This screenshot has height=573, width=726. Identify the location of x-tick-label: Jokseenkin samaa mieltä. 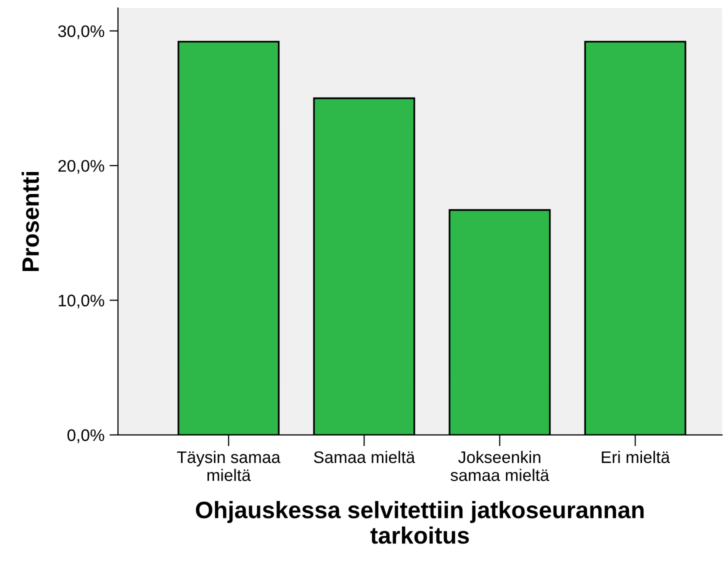
(500, 466).